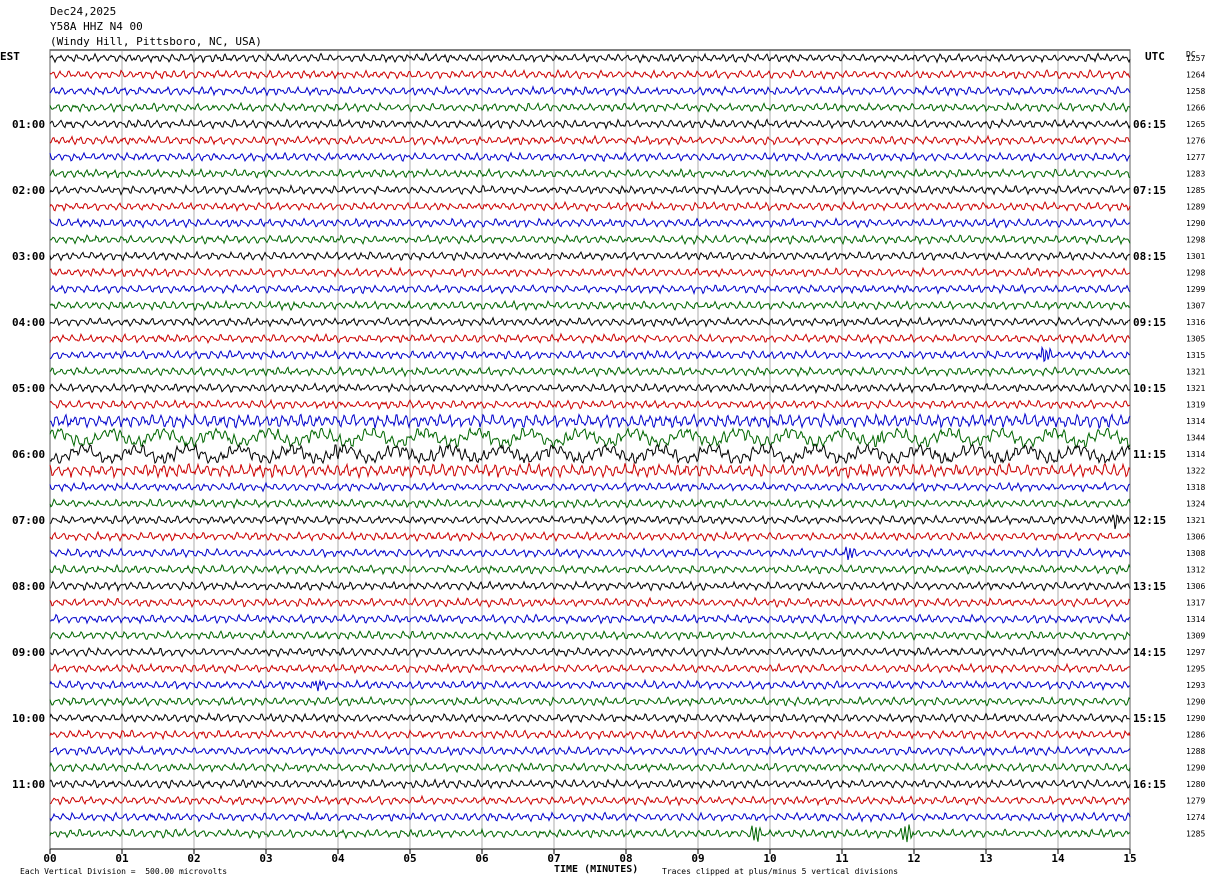 This screenshot has width=1210, height=886. What do you see at coordinates (49, 858) in the screenshot?
I see `x-tick-label: 00` at bounding box center [49, 858].